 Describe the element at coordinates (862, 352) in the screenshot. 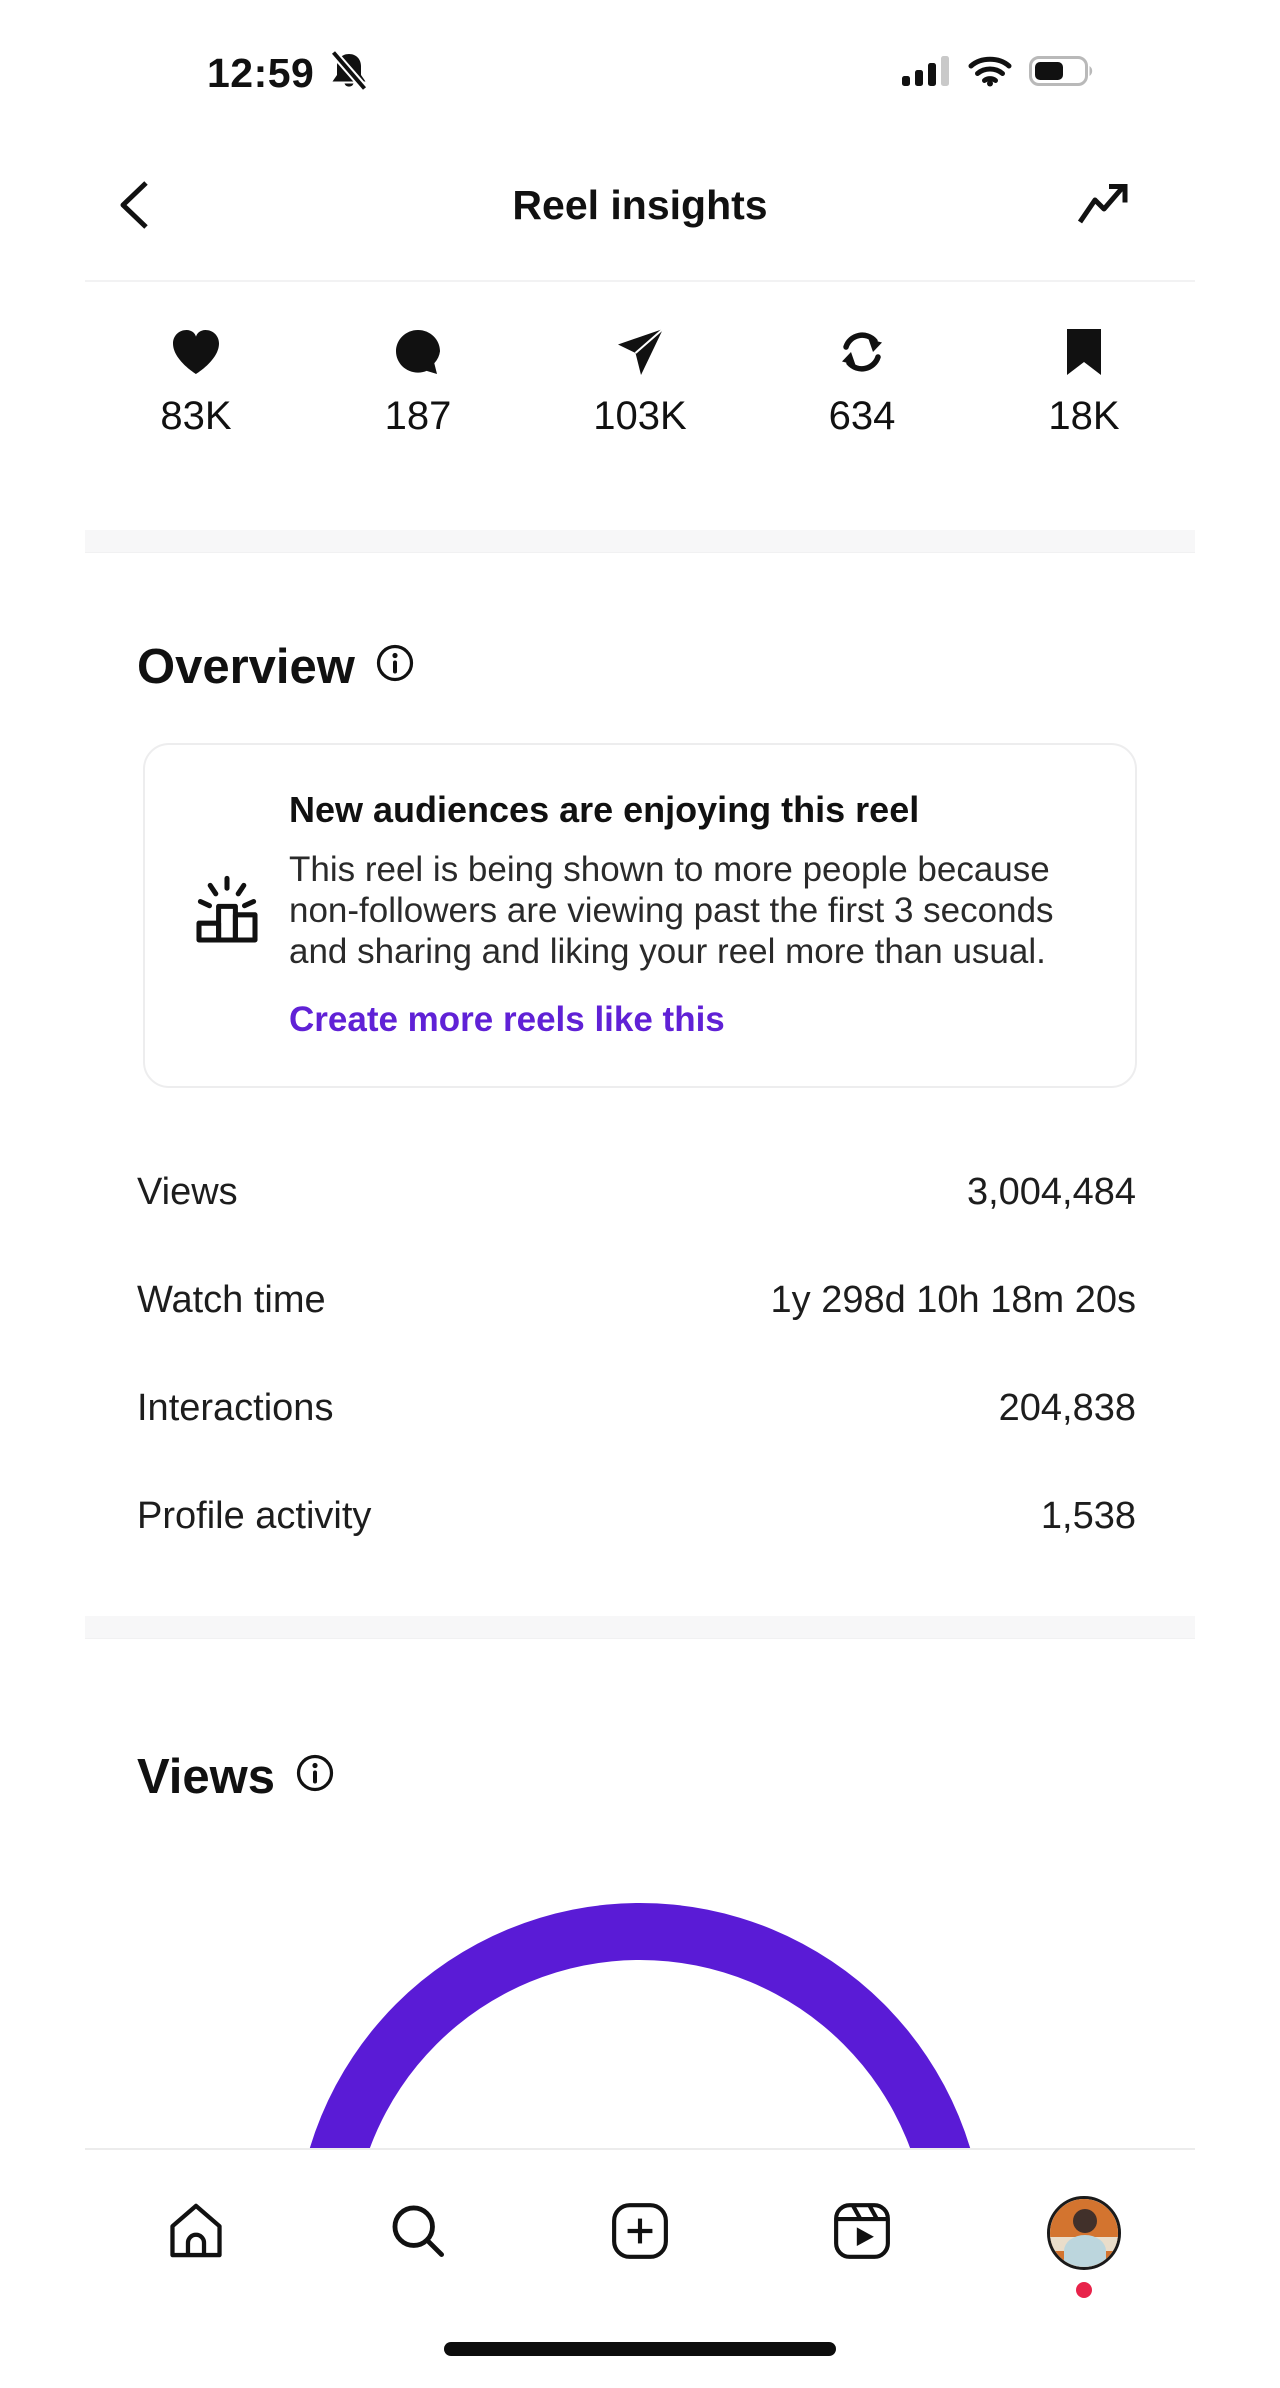

I see `repost-icon` at that location.